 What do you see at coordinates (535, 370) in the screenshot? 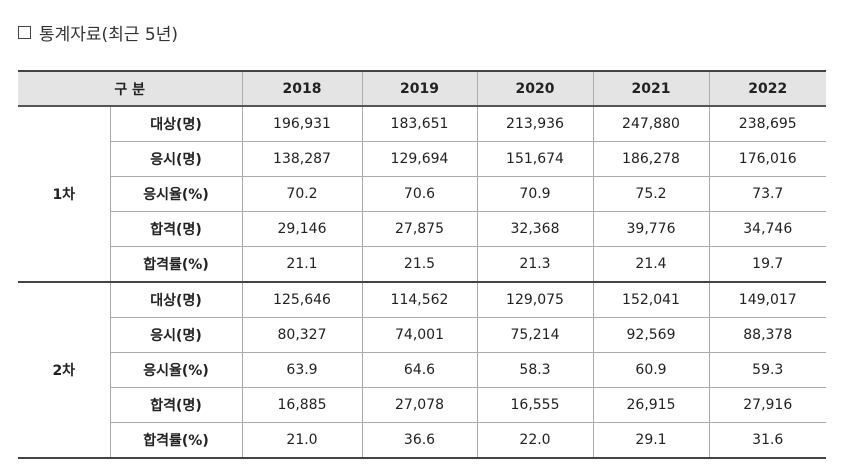
I see `table-cell: 58.3` at bounding box center [535, 370].